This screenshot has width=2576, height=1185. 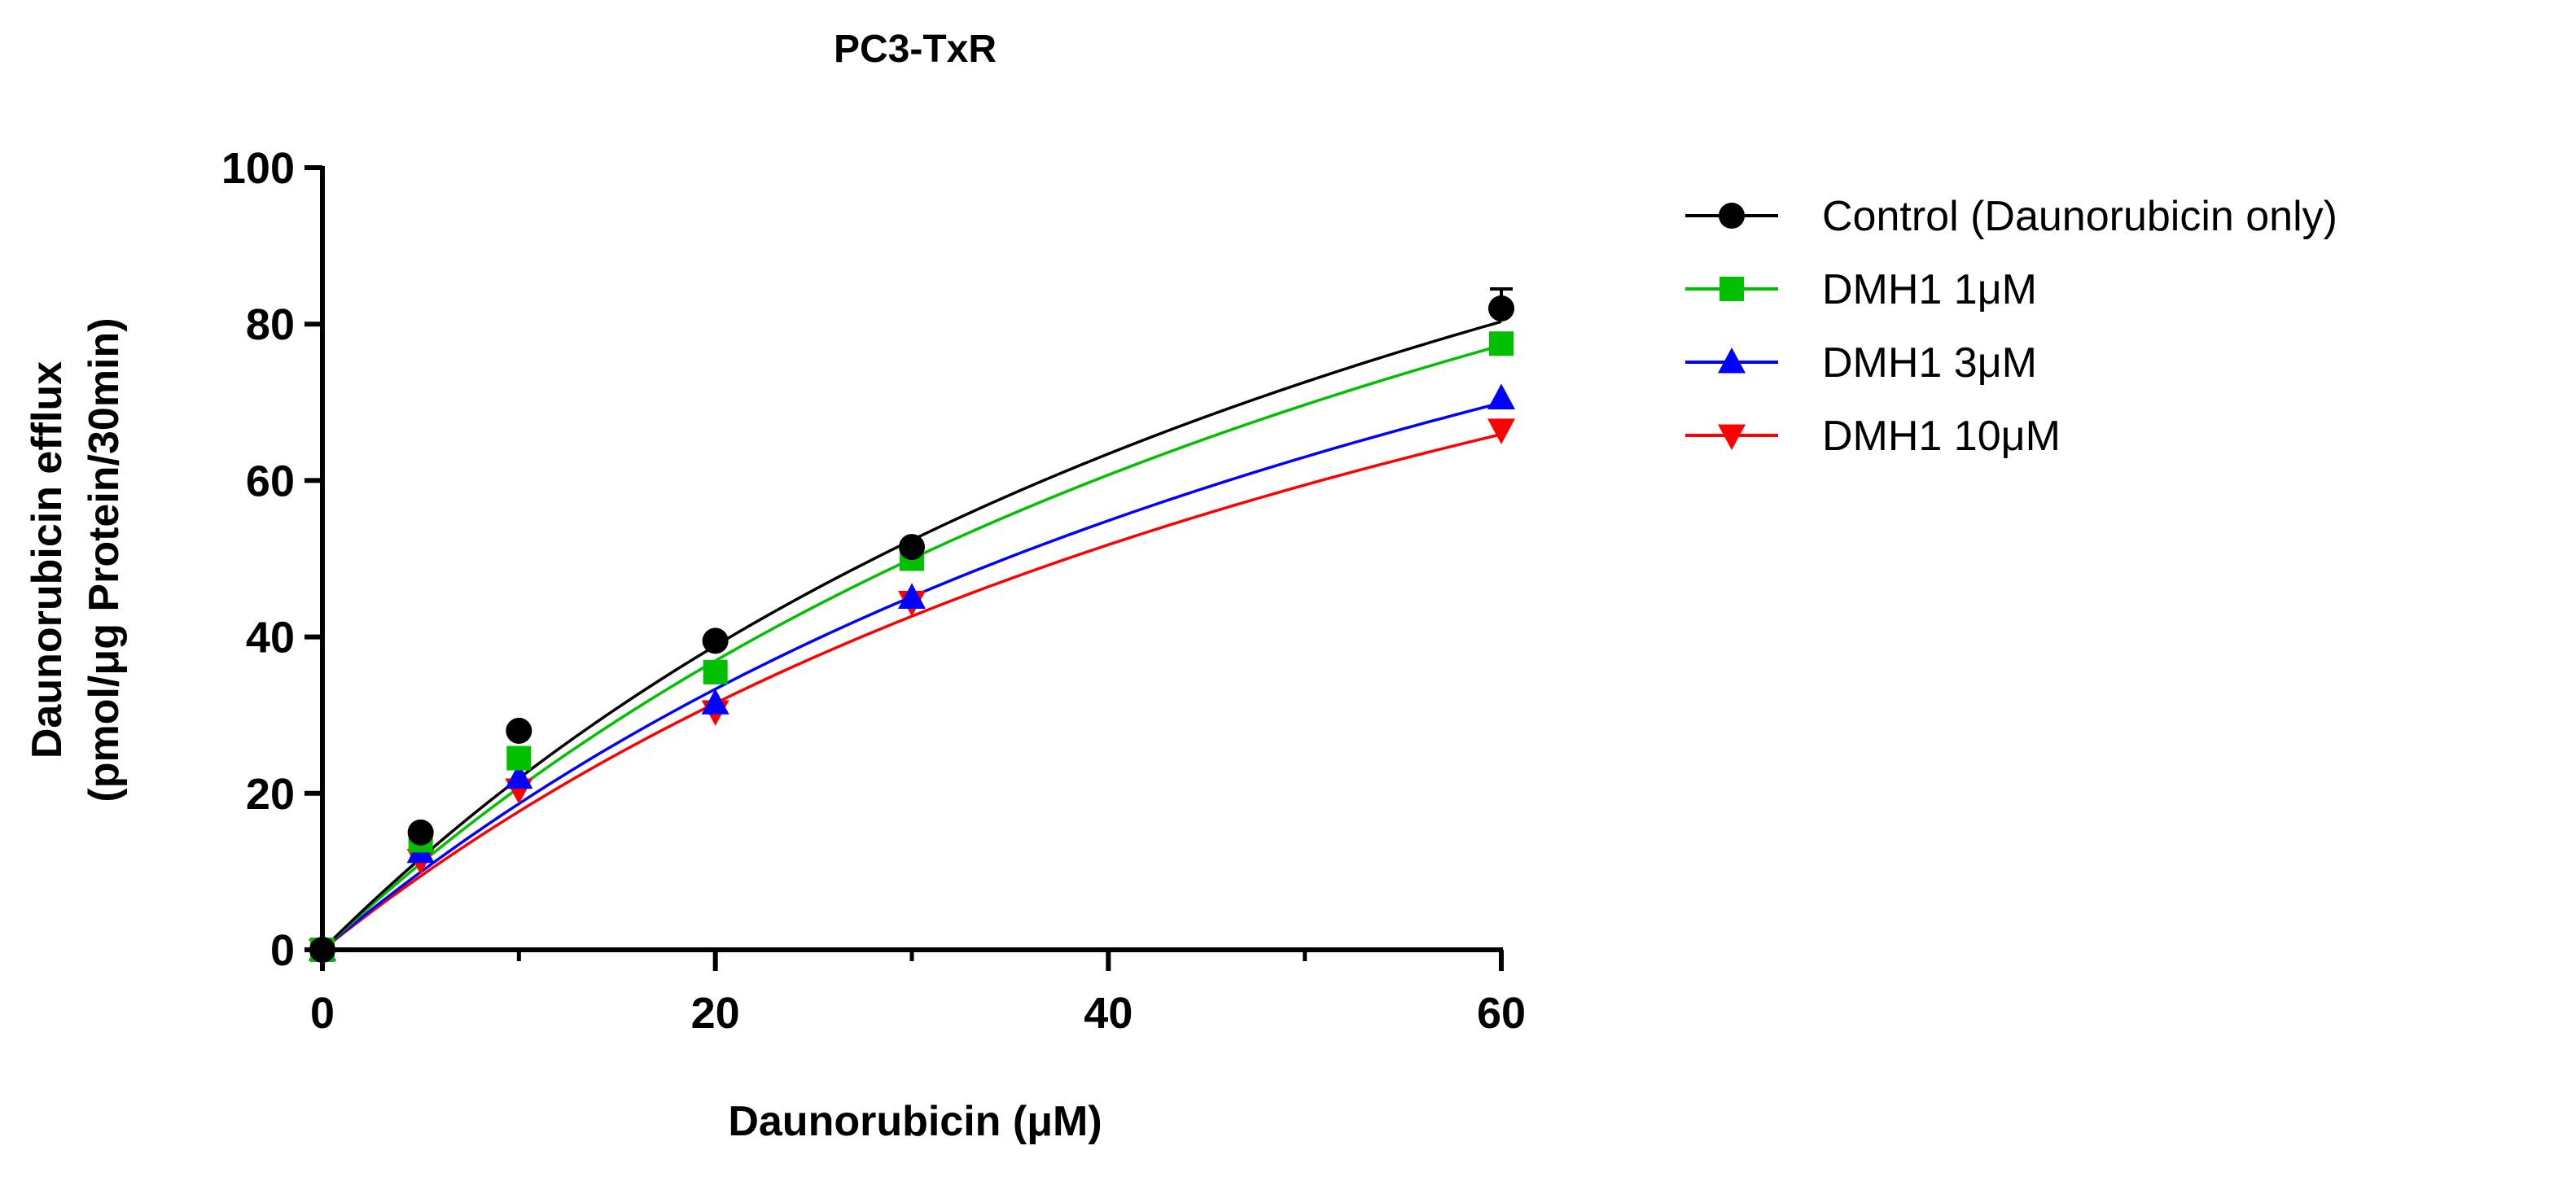 What do you see at coordinates (258, 168) in the screenshot?
I see `y-tick-label: 100` at bounding box center [258, 168].